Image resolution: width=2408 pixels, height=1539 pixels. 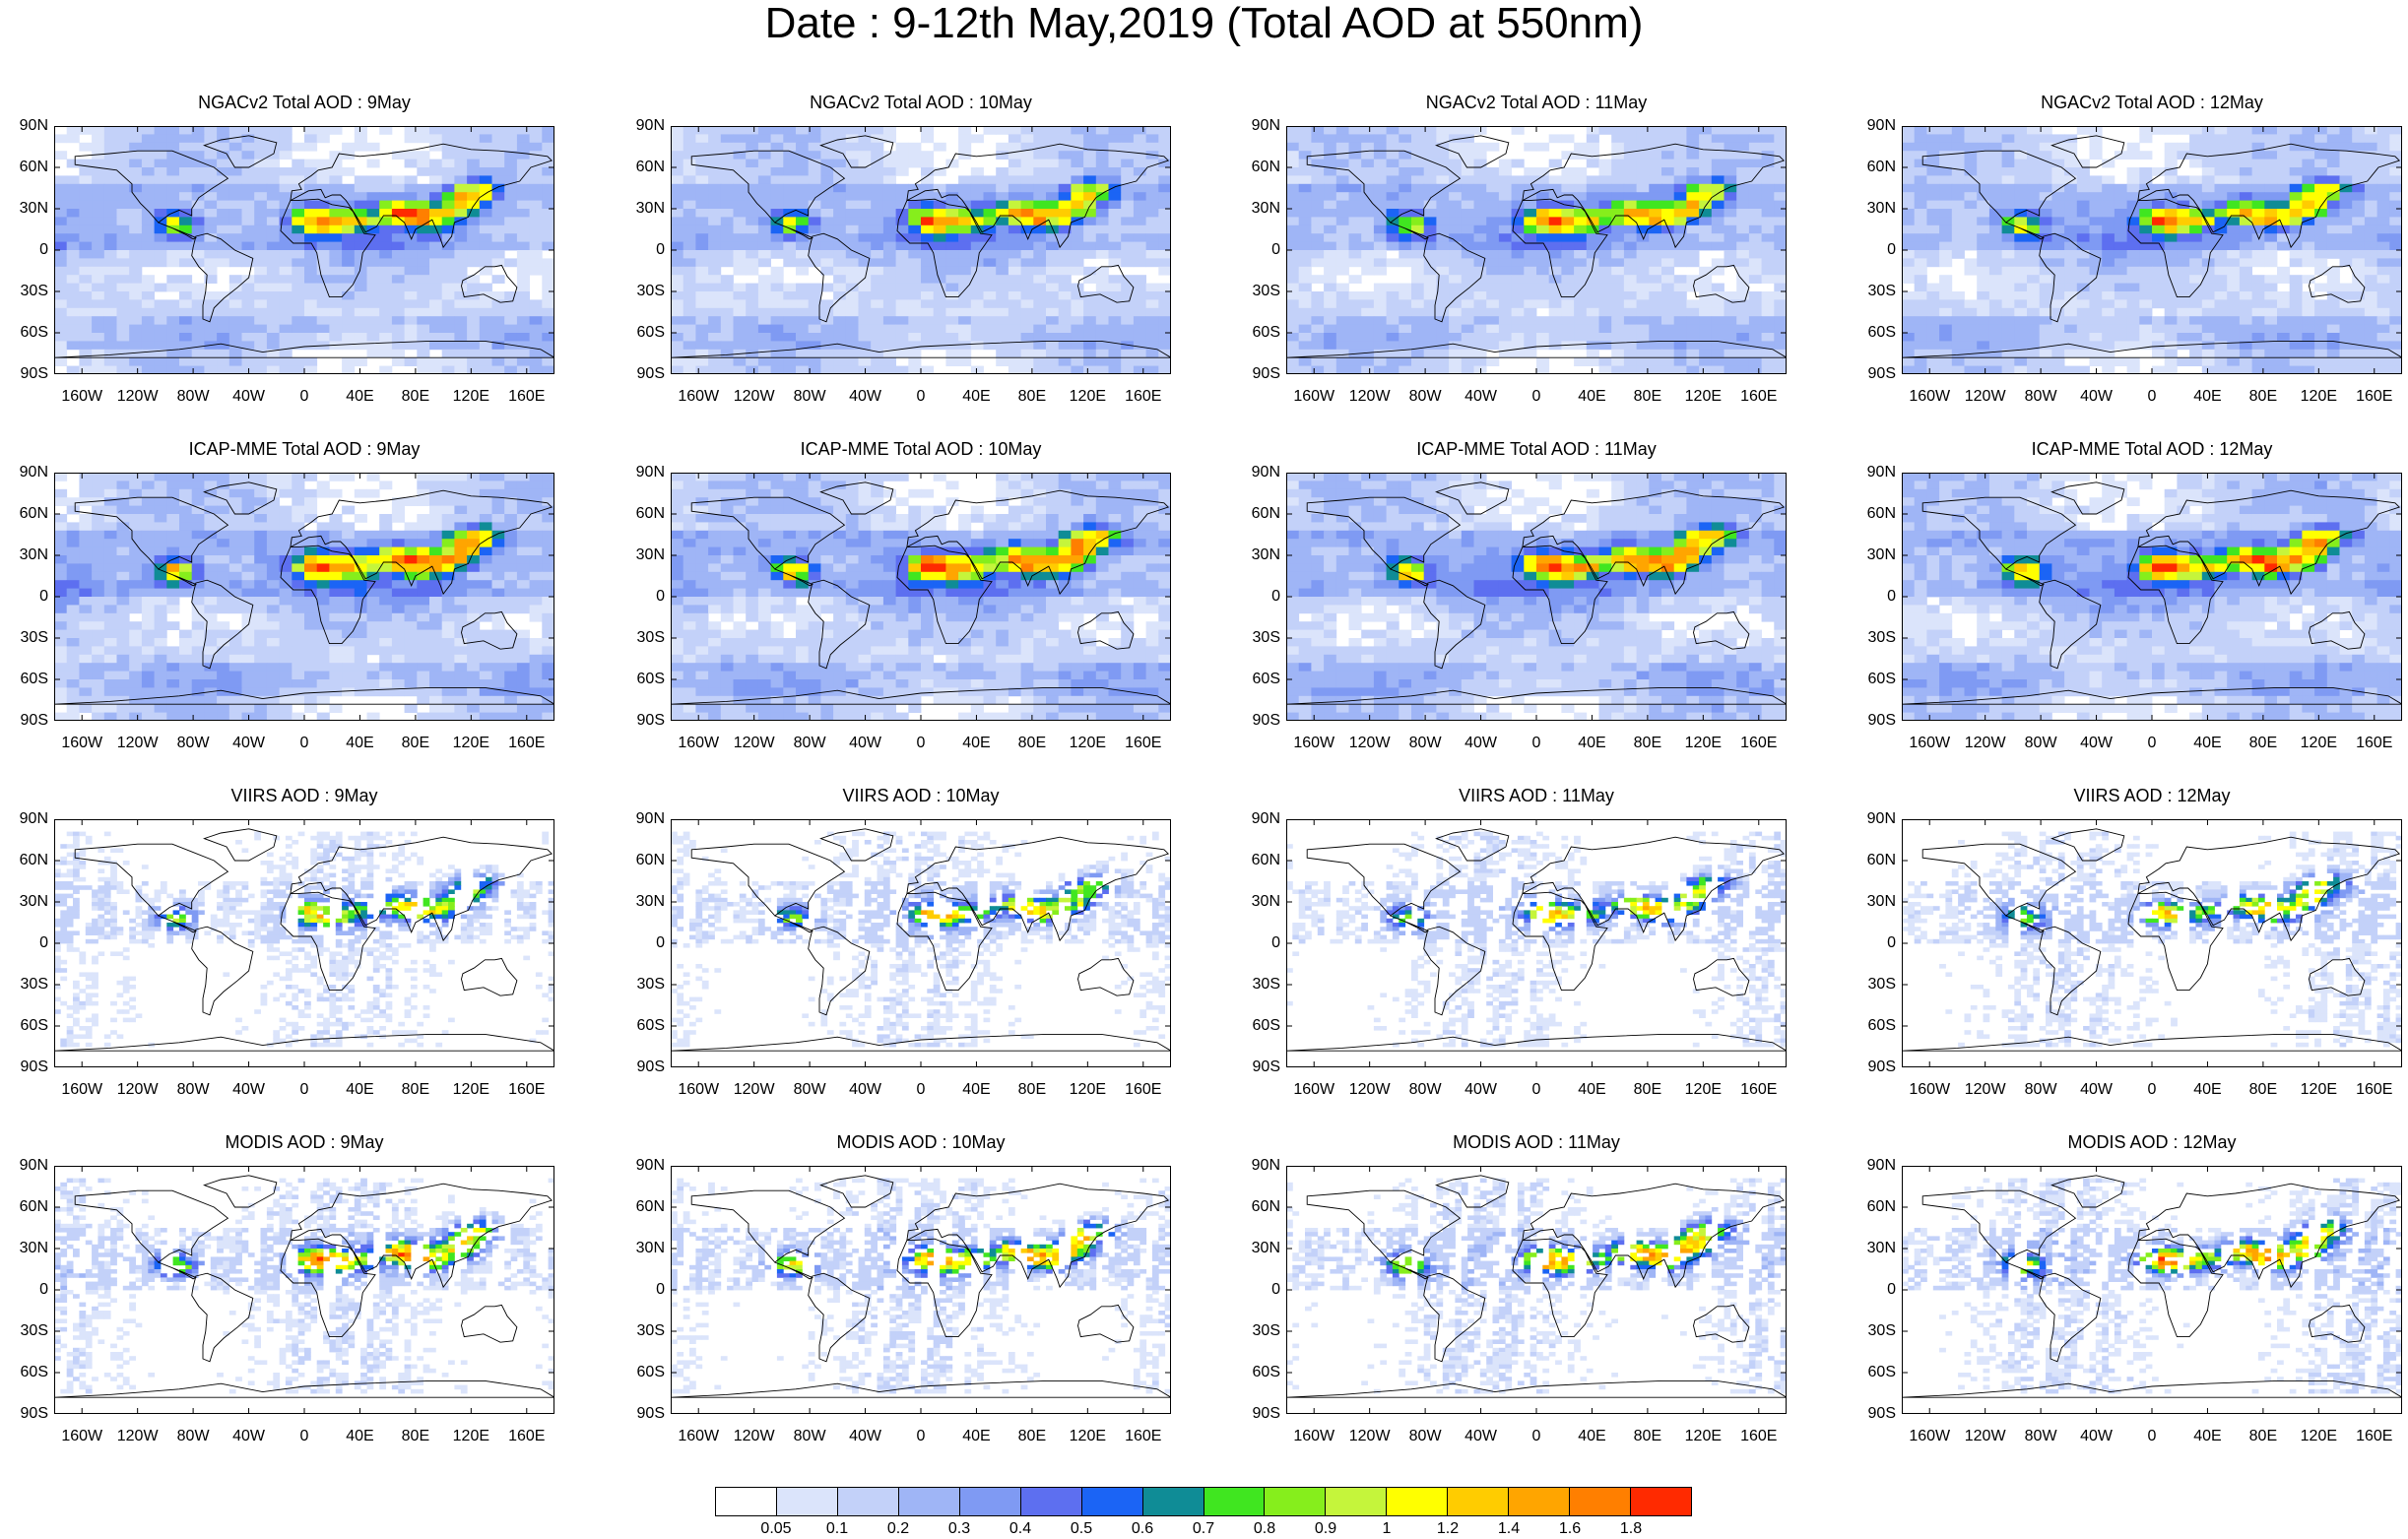 I want to click on colorbar-tick-label: 0.1, so click(x=838, y=1529).